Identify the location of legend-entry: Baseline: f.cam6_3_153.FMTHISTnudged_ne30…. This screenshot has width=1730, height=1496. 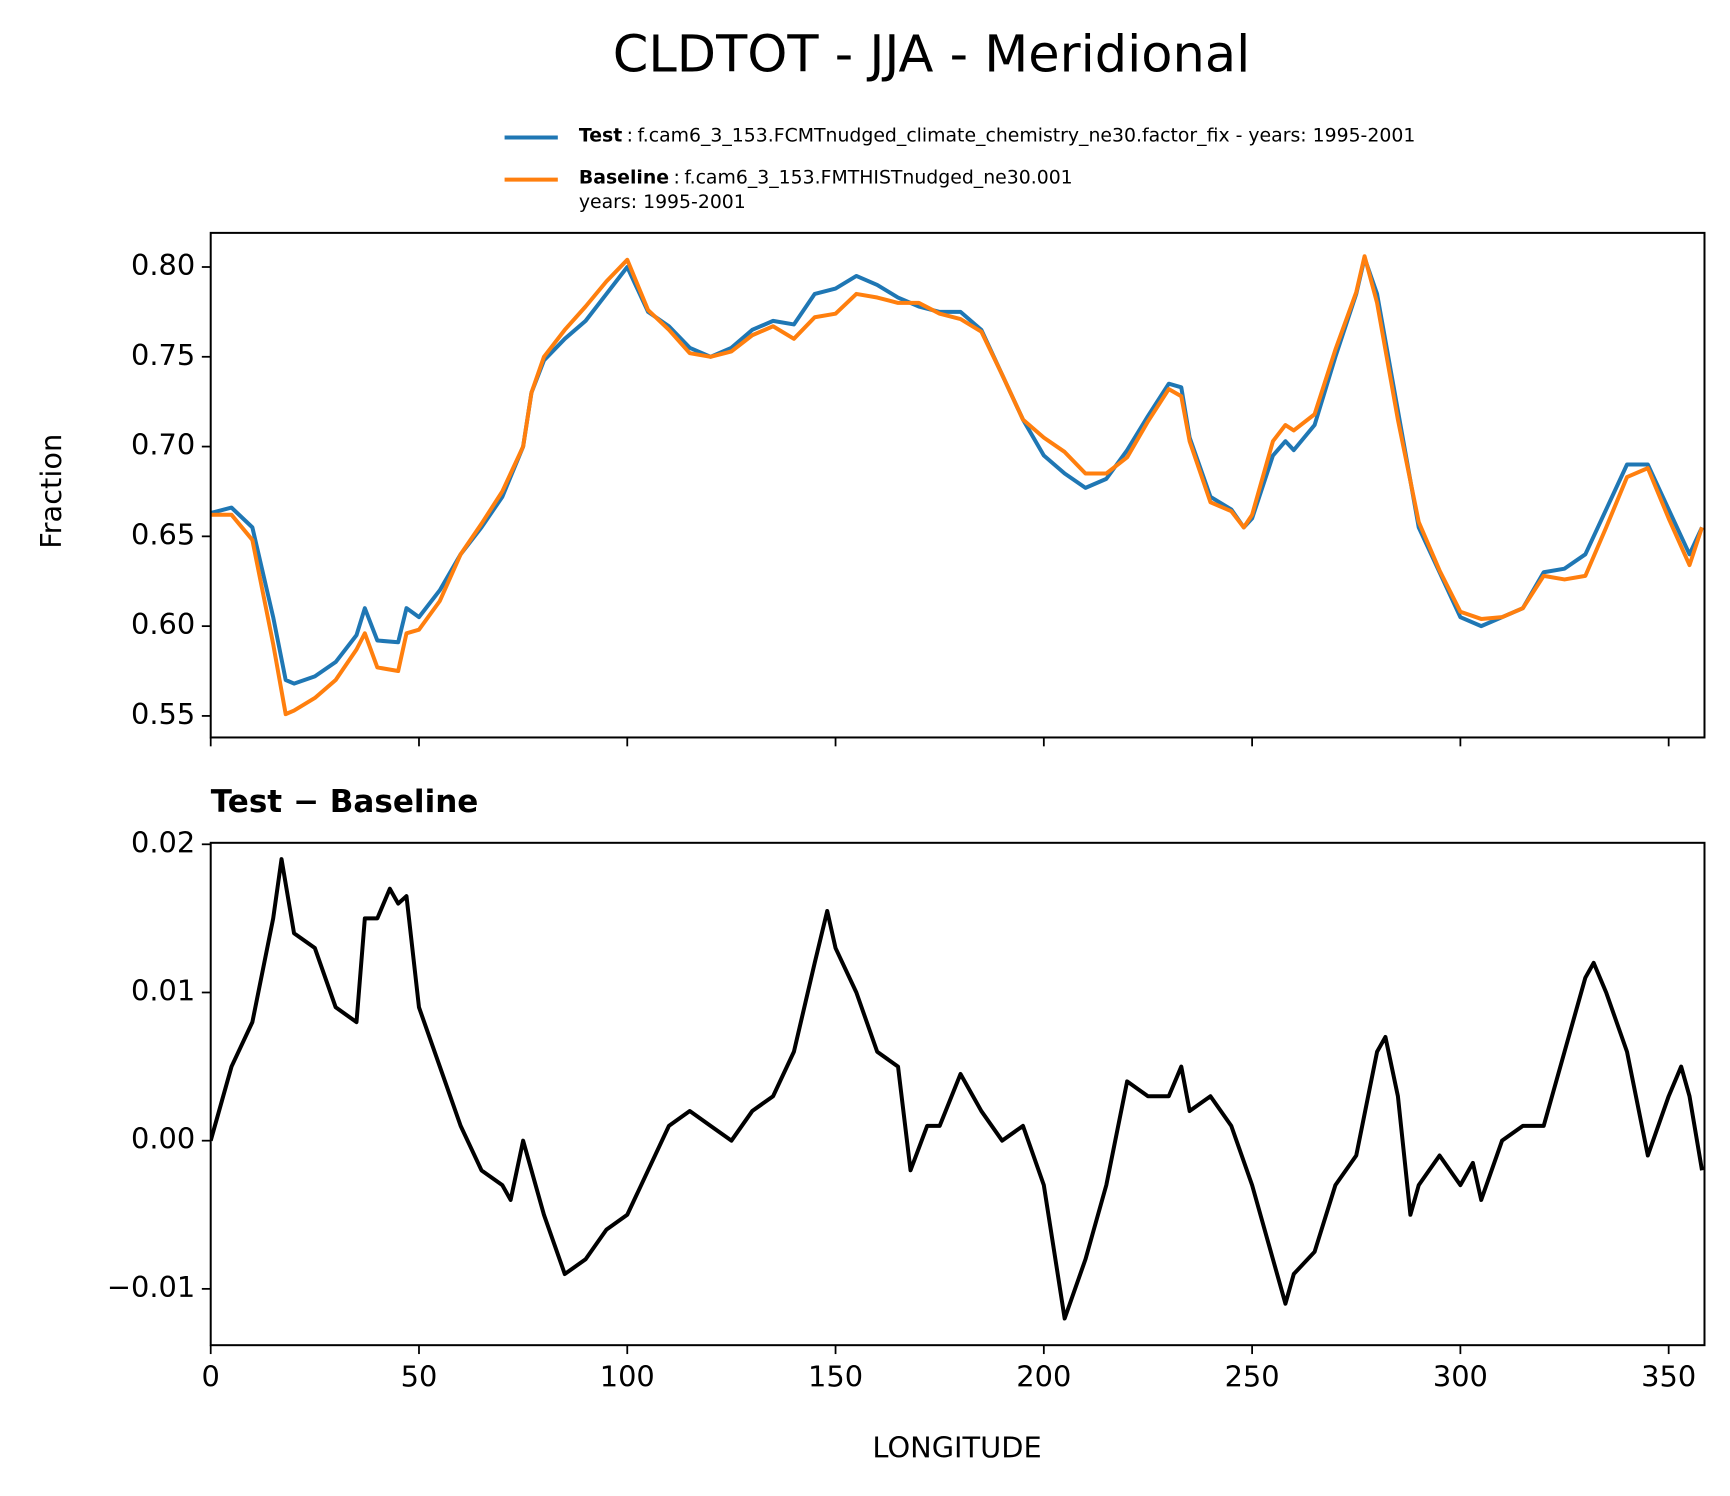
(826, 189).